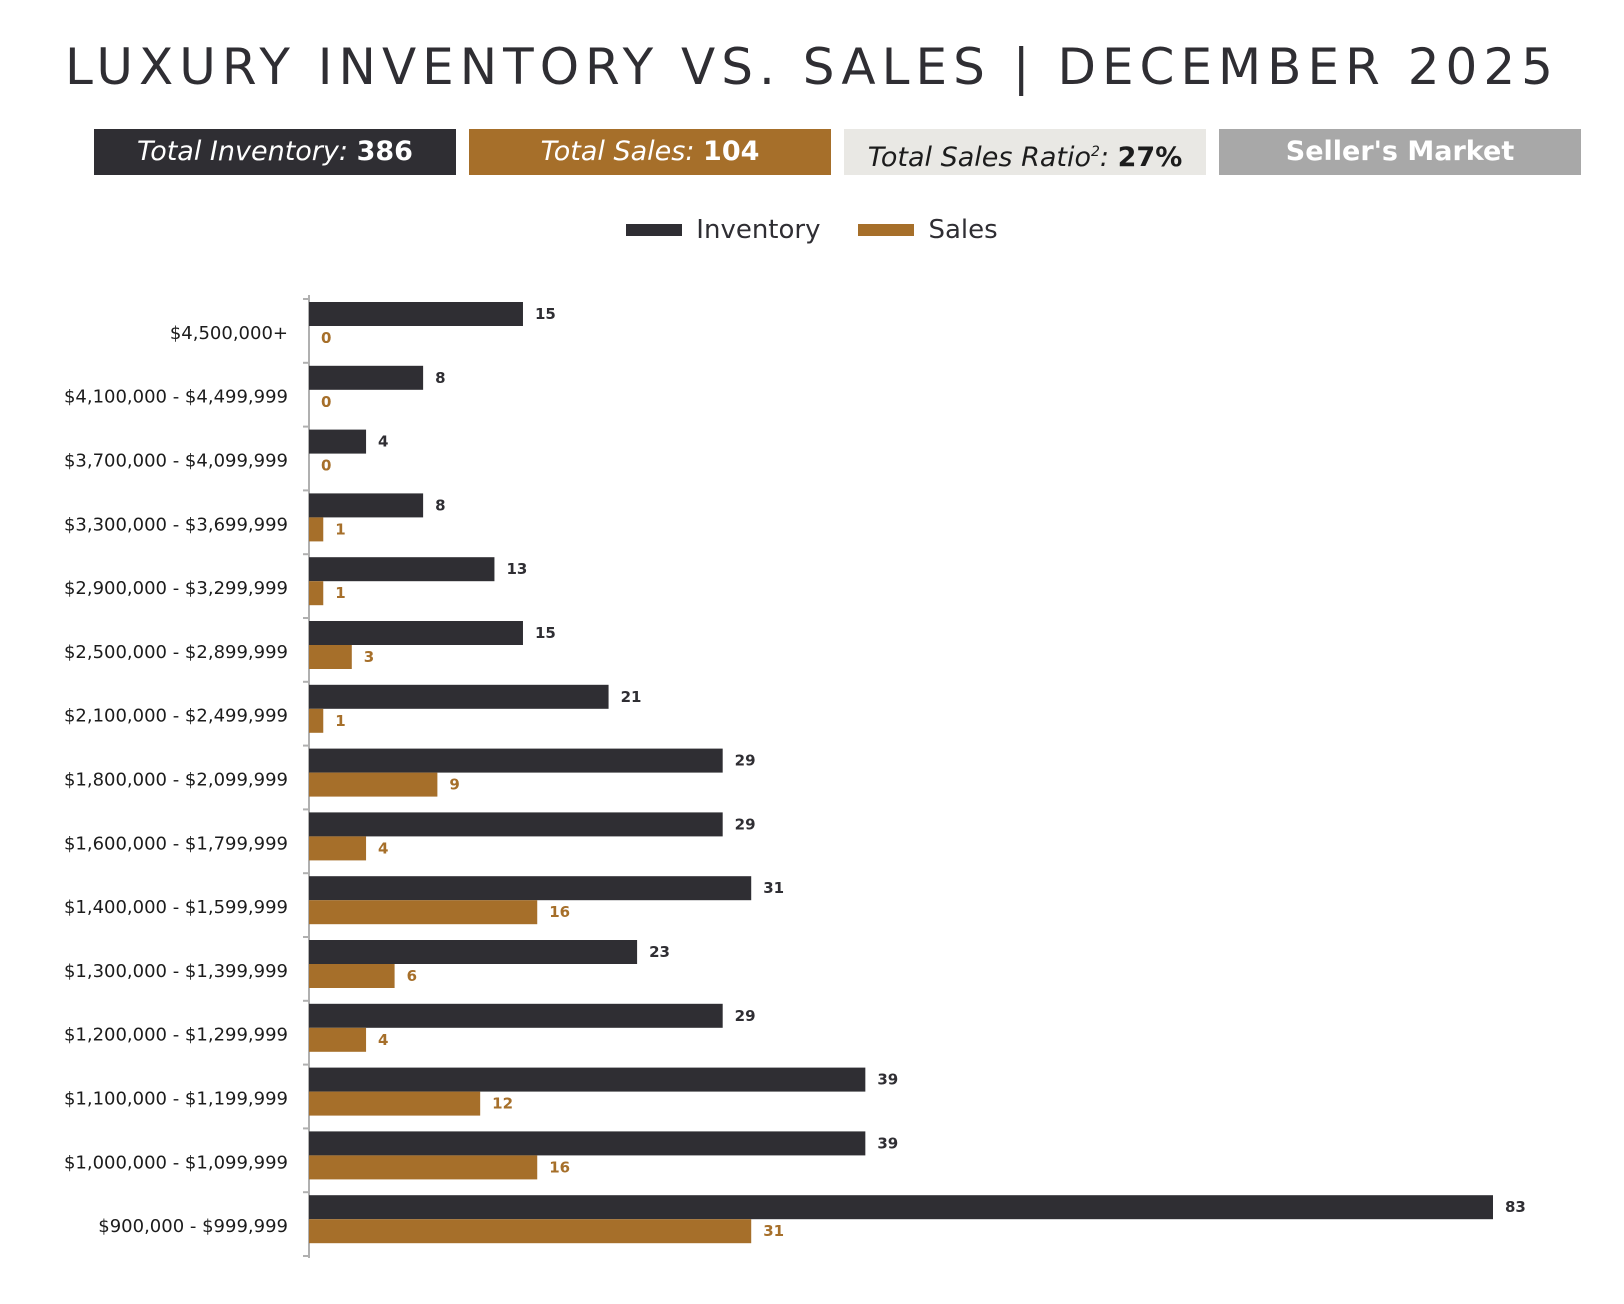 This screenshot has height=1304, width=1624. I want to click on data-label-sales: 3, so click(369, 657).